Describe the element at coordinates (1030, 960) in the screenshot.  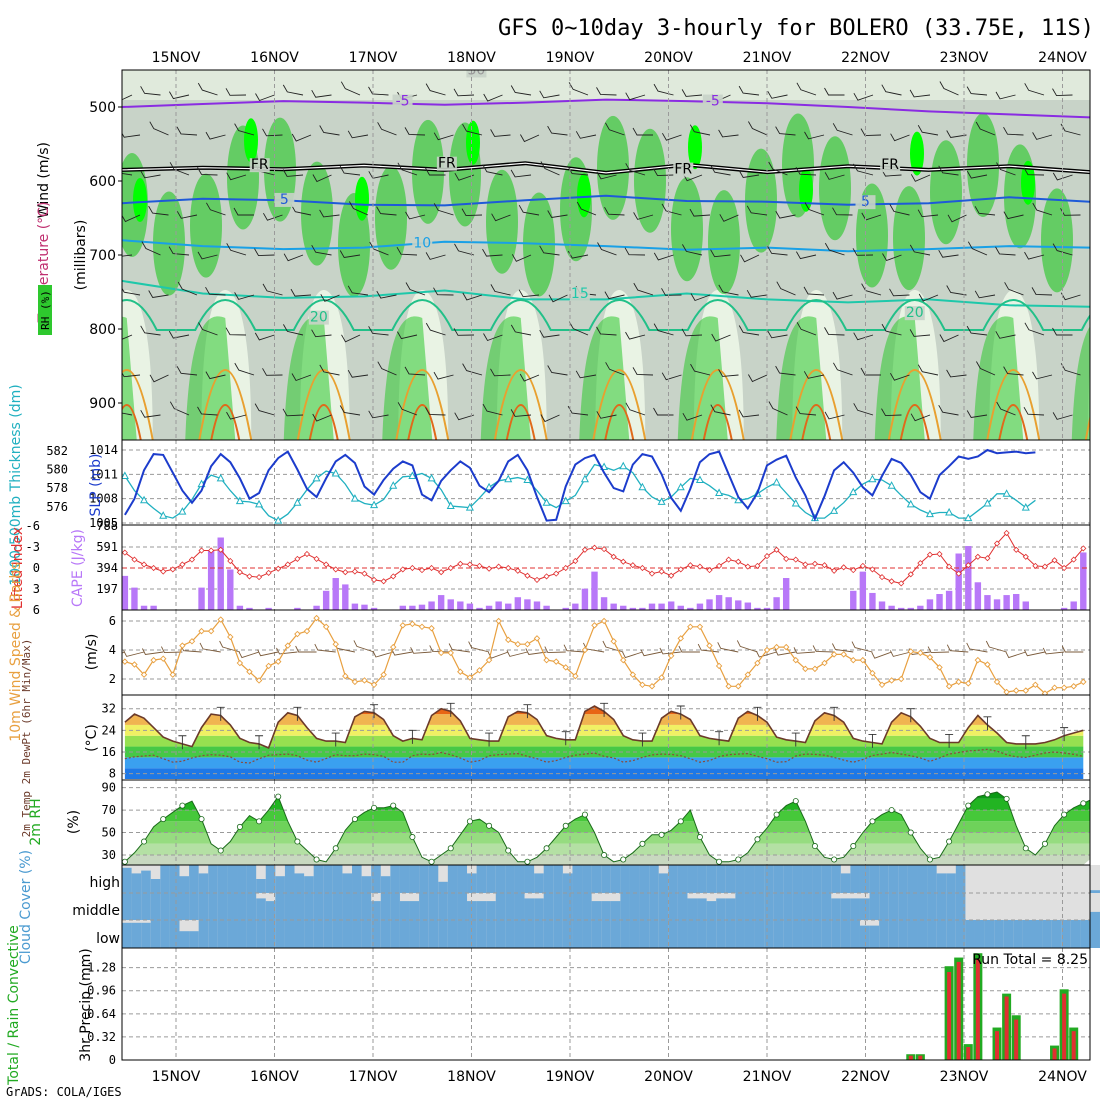
I see `run-total-label: Run Total = 8.25` at that location.